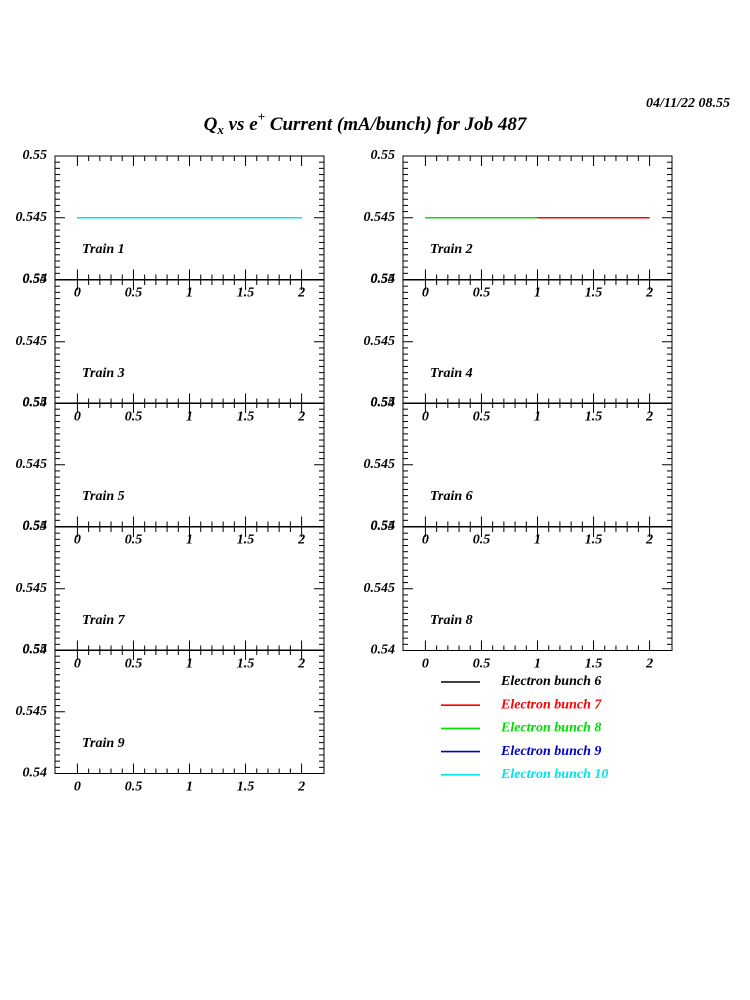 Image resolution: width=750 pixels, height=1000 pixels. Describe the element at coordinates (550, 751) in the screenshot. I see `legend-label: Electron bunch 9` at that location.